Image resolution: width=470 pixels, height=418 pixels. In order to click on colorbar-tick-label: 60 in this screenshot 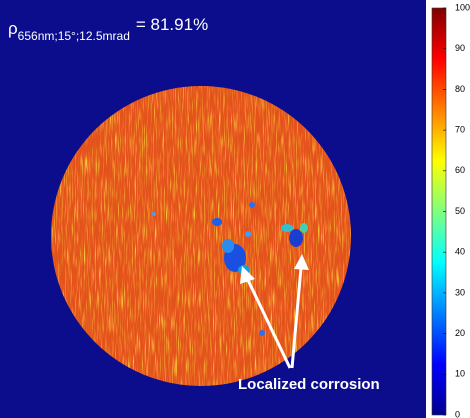, I will do `click(460, 170)`.